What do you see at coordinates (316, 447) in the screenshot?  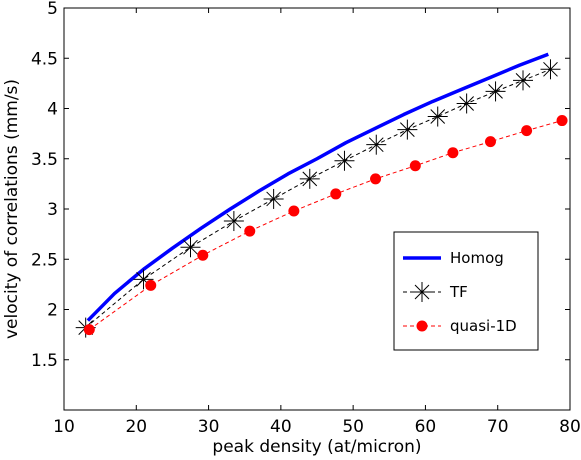 I see `x-axis-label: peak density (at/micron)` at bounding box center [316, 447].